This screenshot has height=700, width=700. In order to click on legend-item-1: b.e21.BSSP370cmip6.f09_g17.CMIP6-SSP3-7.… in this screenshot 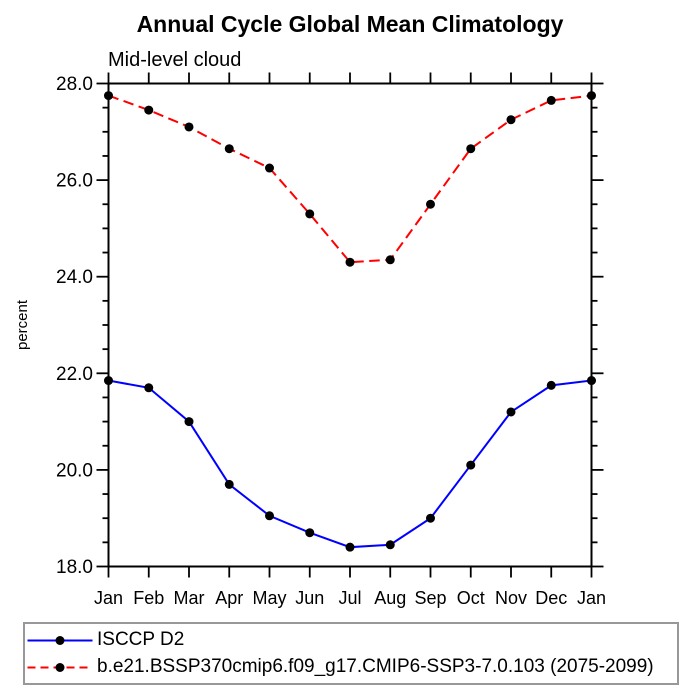, I will do `click(351, 667)`.